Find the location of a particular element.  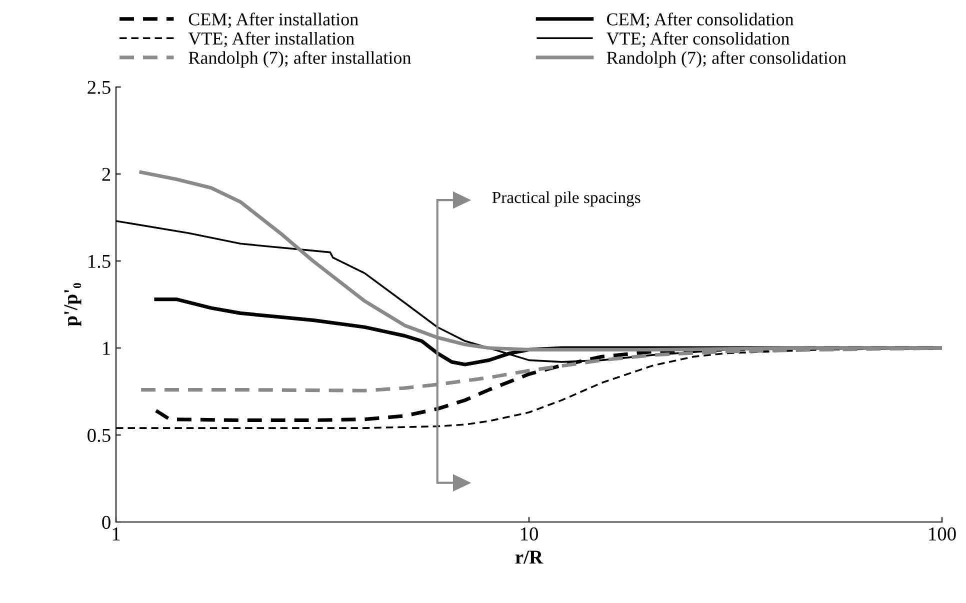

legend-label: VTE; After installation is located at coordinates (271, 40).